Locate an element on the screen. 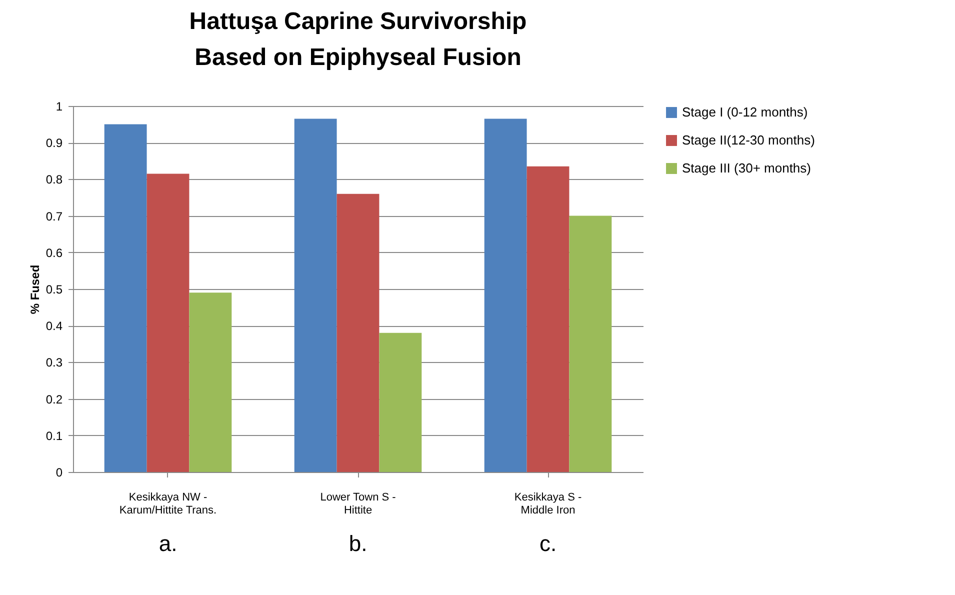 The image size is (955, 595). y-tick-label: 0.8 is located at coordinates (54, 179).